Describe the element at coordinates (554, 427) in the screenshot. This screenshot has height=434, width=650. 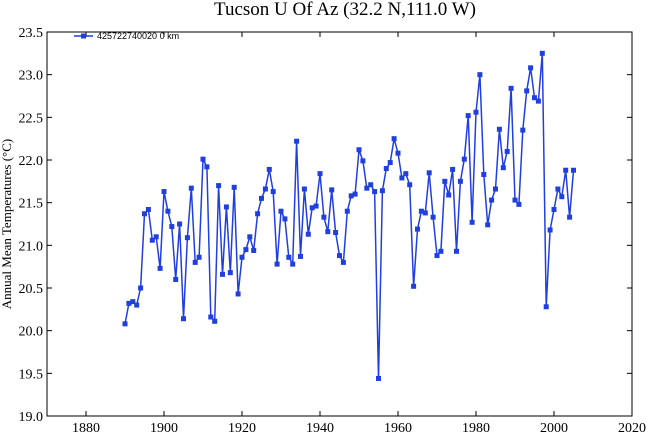
I see `x-tick-label: 2000` at that location.